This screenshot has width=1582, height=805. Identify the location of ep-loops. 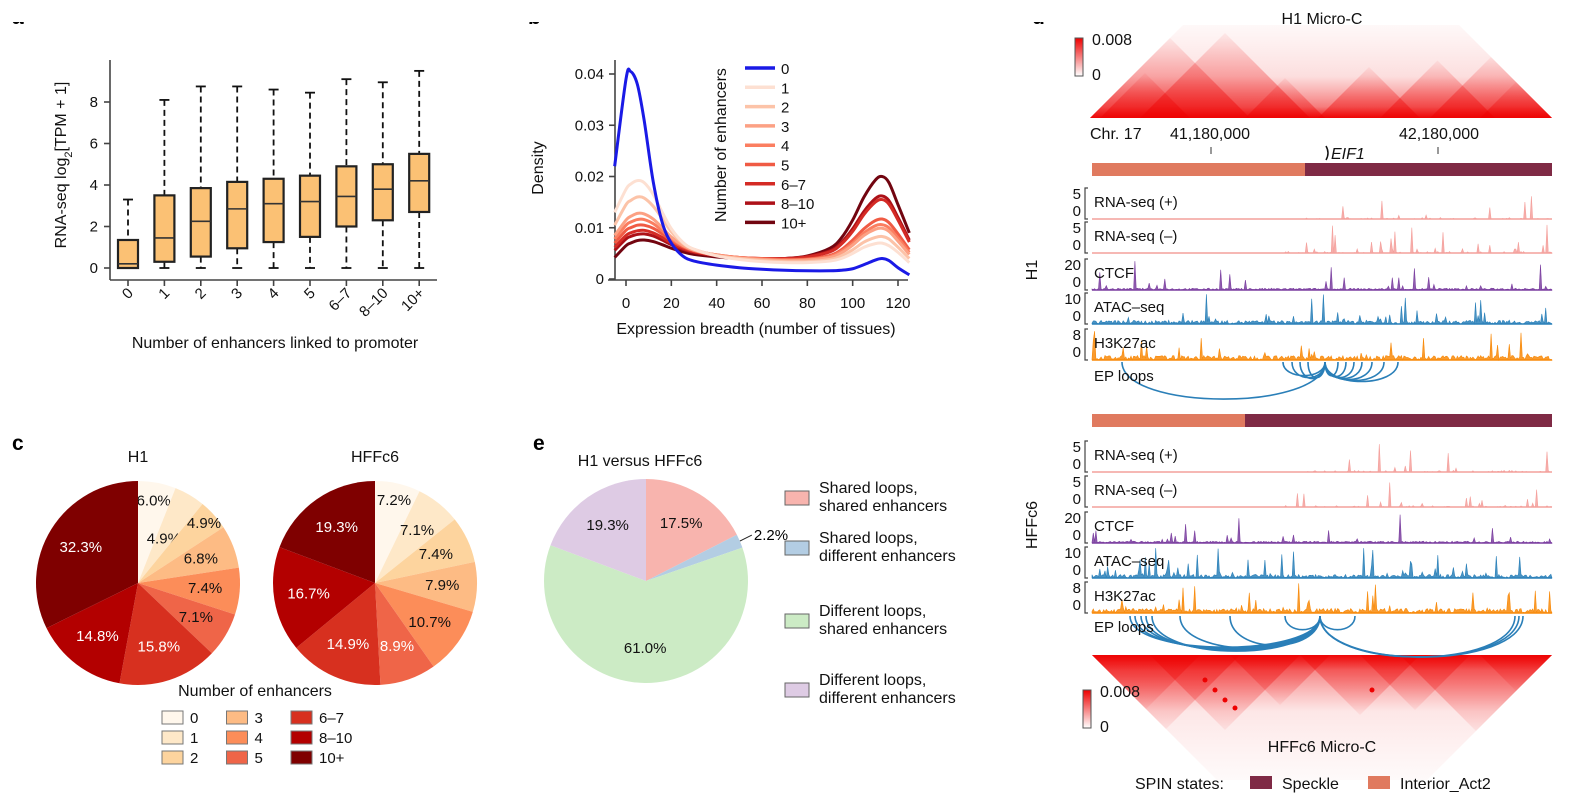
(1326, 636).